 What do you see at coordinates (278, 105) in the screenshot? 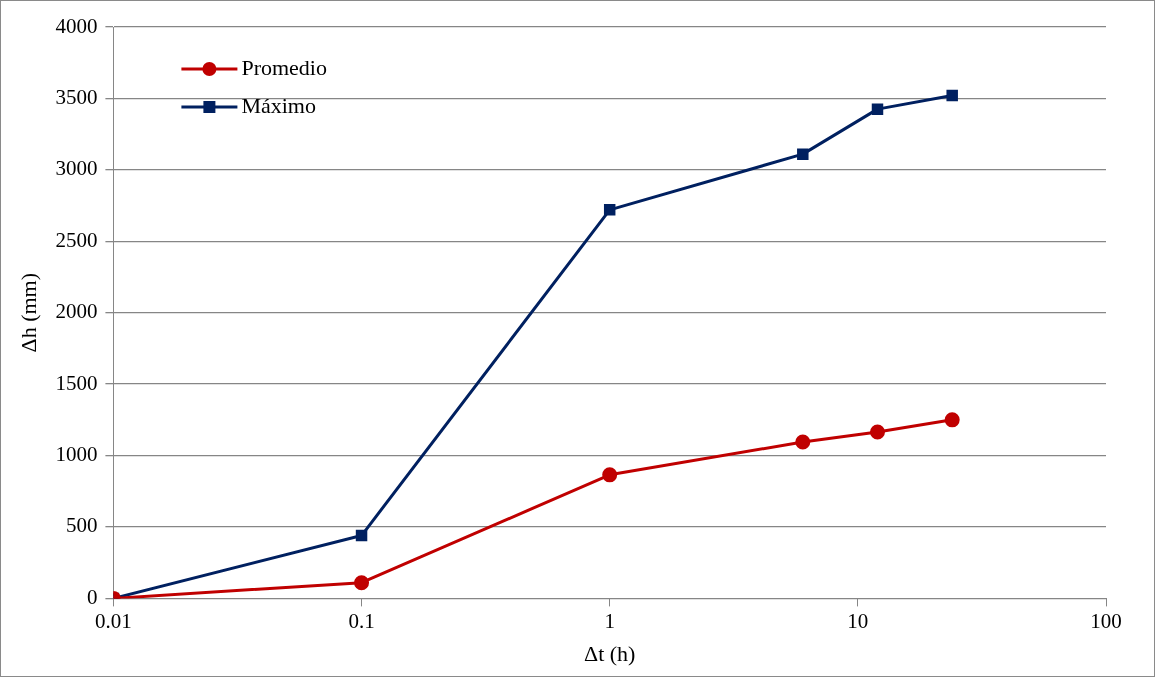
I see `legend-label: Máximo` at bounding box center [278, 105].